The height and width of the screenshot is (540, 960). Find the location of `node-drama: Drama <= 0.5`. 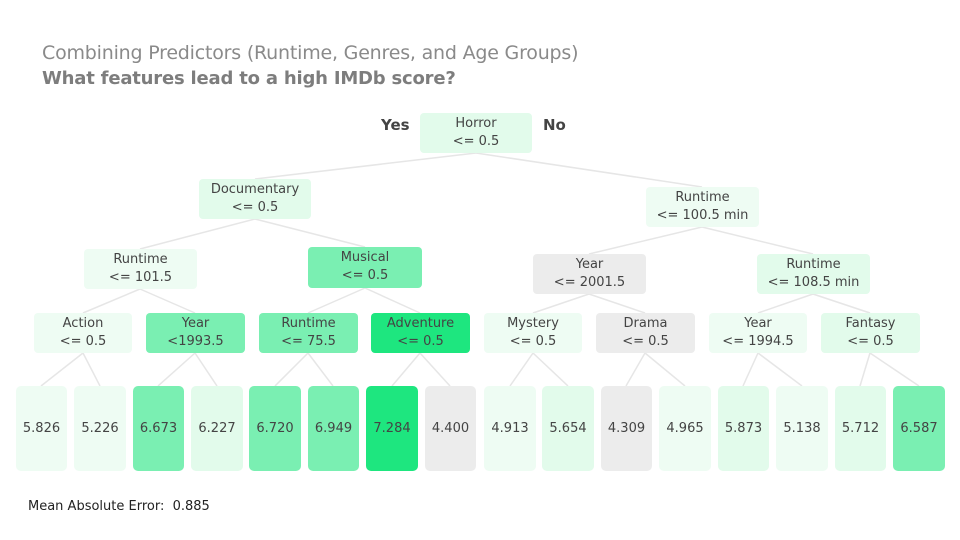

node-drama: Drama <= 0.5 is located at coordinates (645, 333).